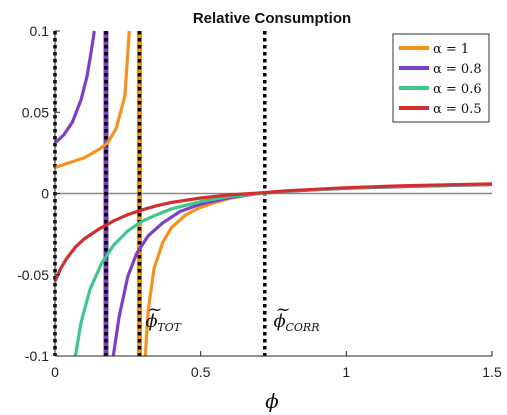 The image size is (507, 415). What do you see at coordinates (492, 372) in the screenshot?
I see `x-tick-label-3: 1.5` at bounding box center [492, 372].